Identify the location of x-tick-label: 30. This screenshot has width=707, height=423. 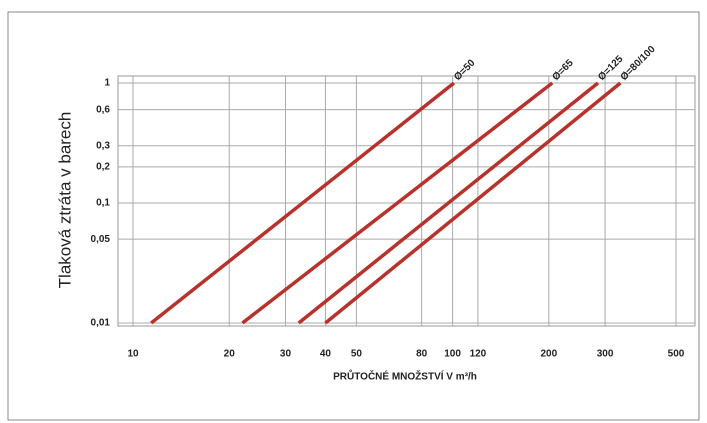
(286, 354).